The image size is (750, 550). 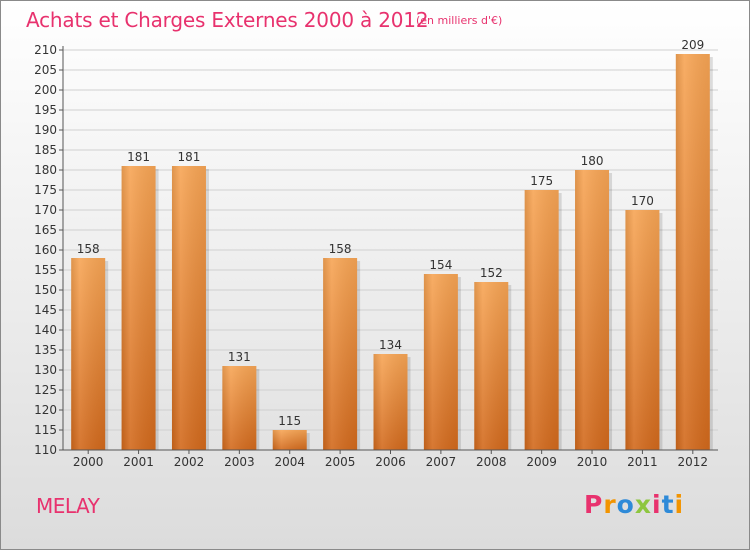 What do you see at coordinates (289, 421) in the screenshot?
I see `bar-value-label: 115` at bounding box center [289, 421].